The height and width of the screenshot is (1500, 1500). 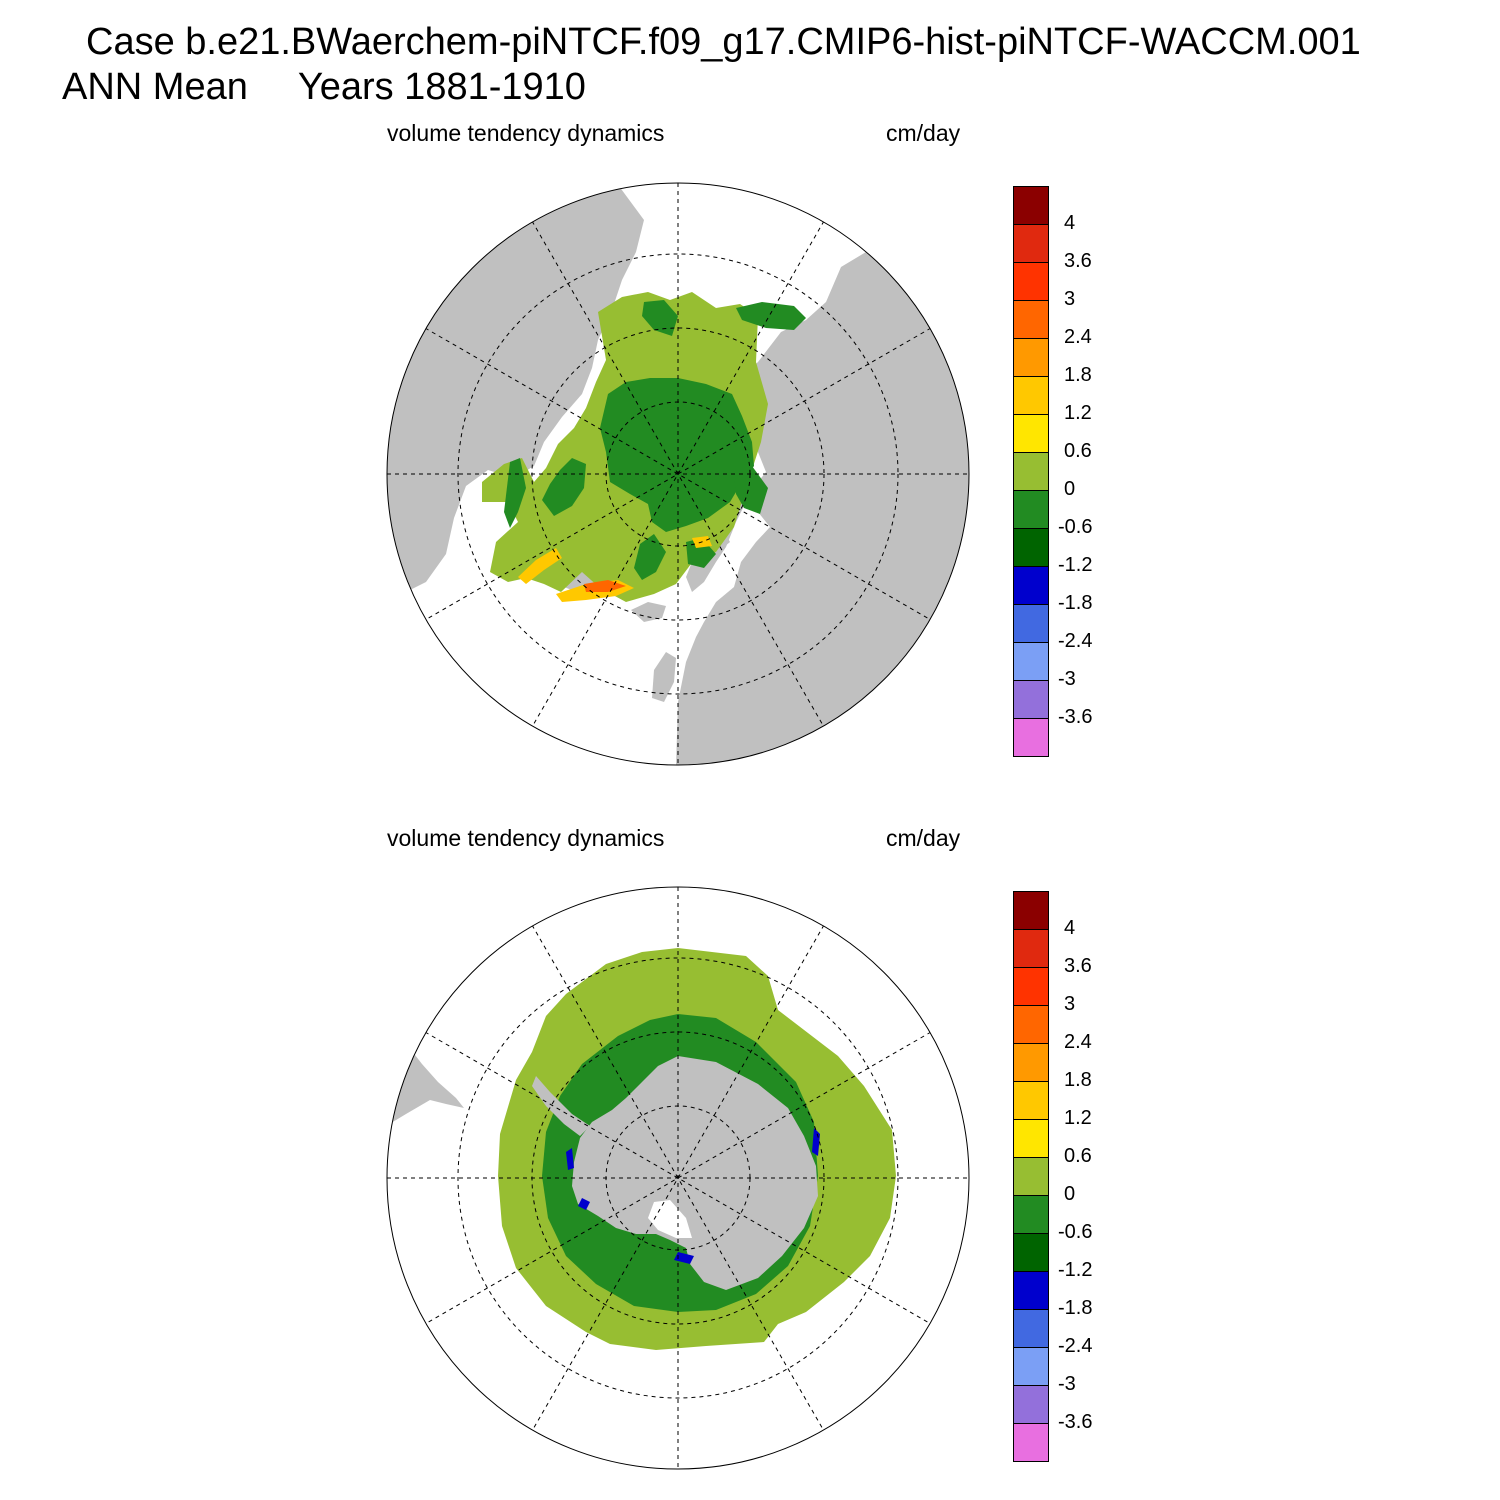 I want to click on sh-land-peninsula, so click(x=561, y=1106).